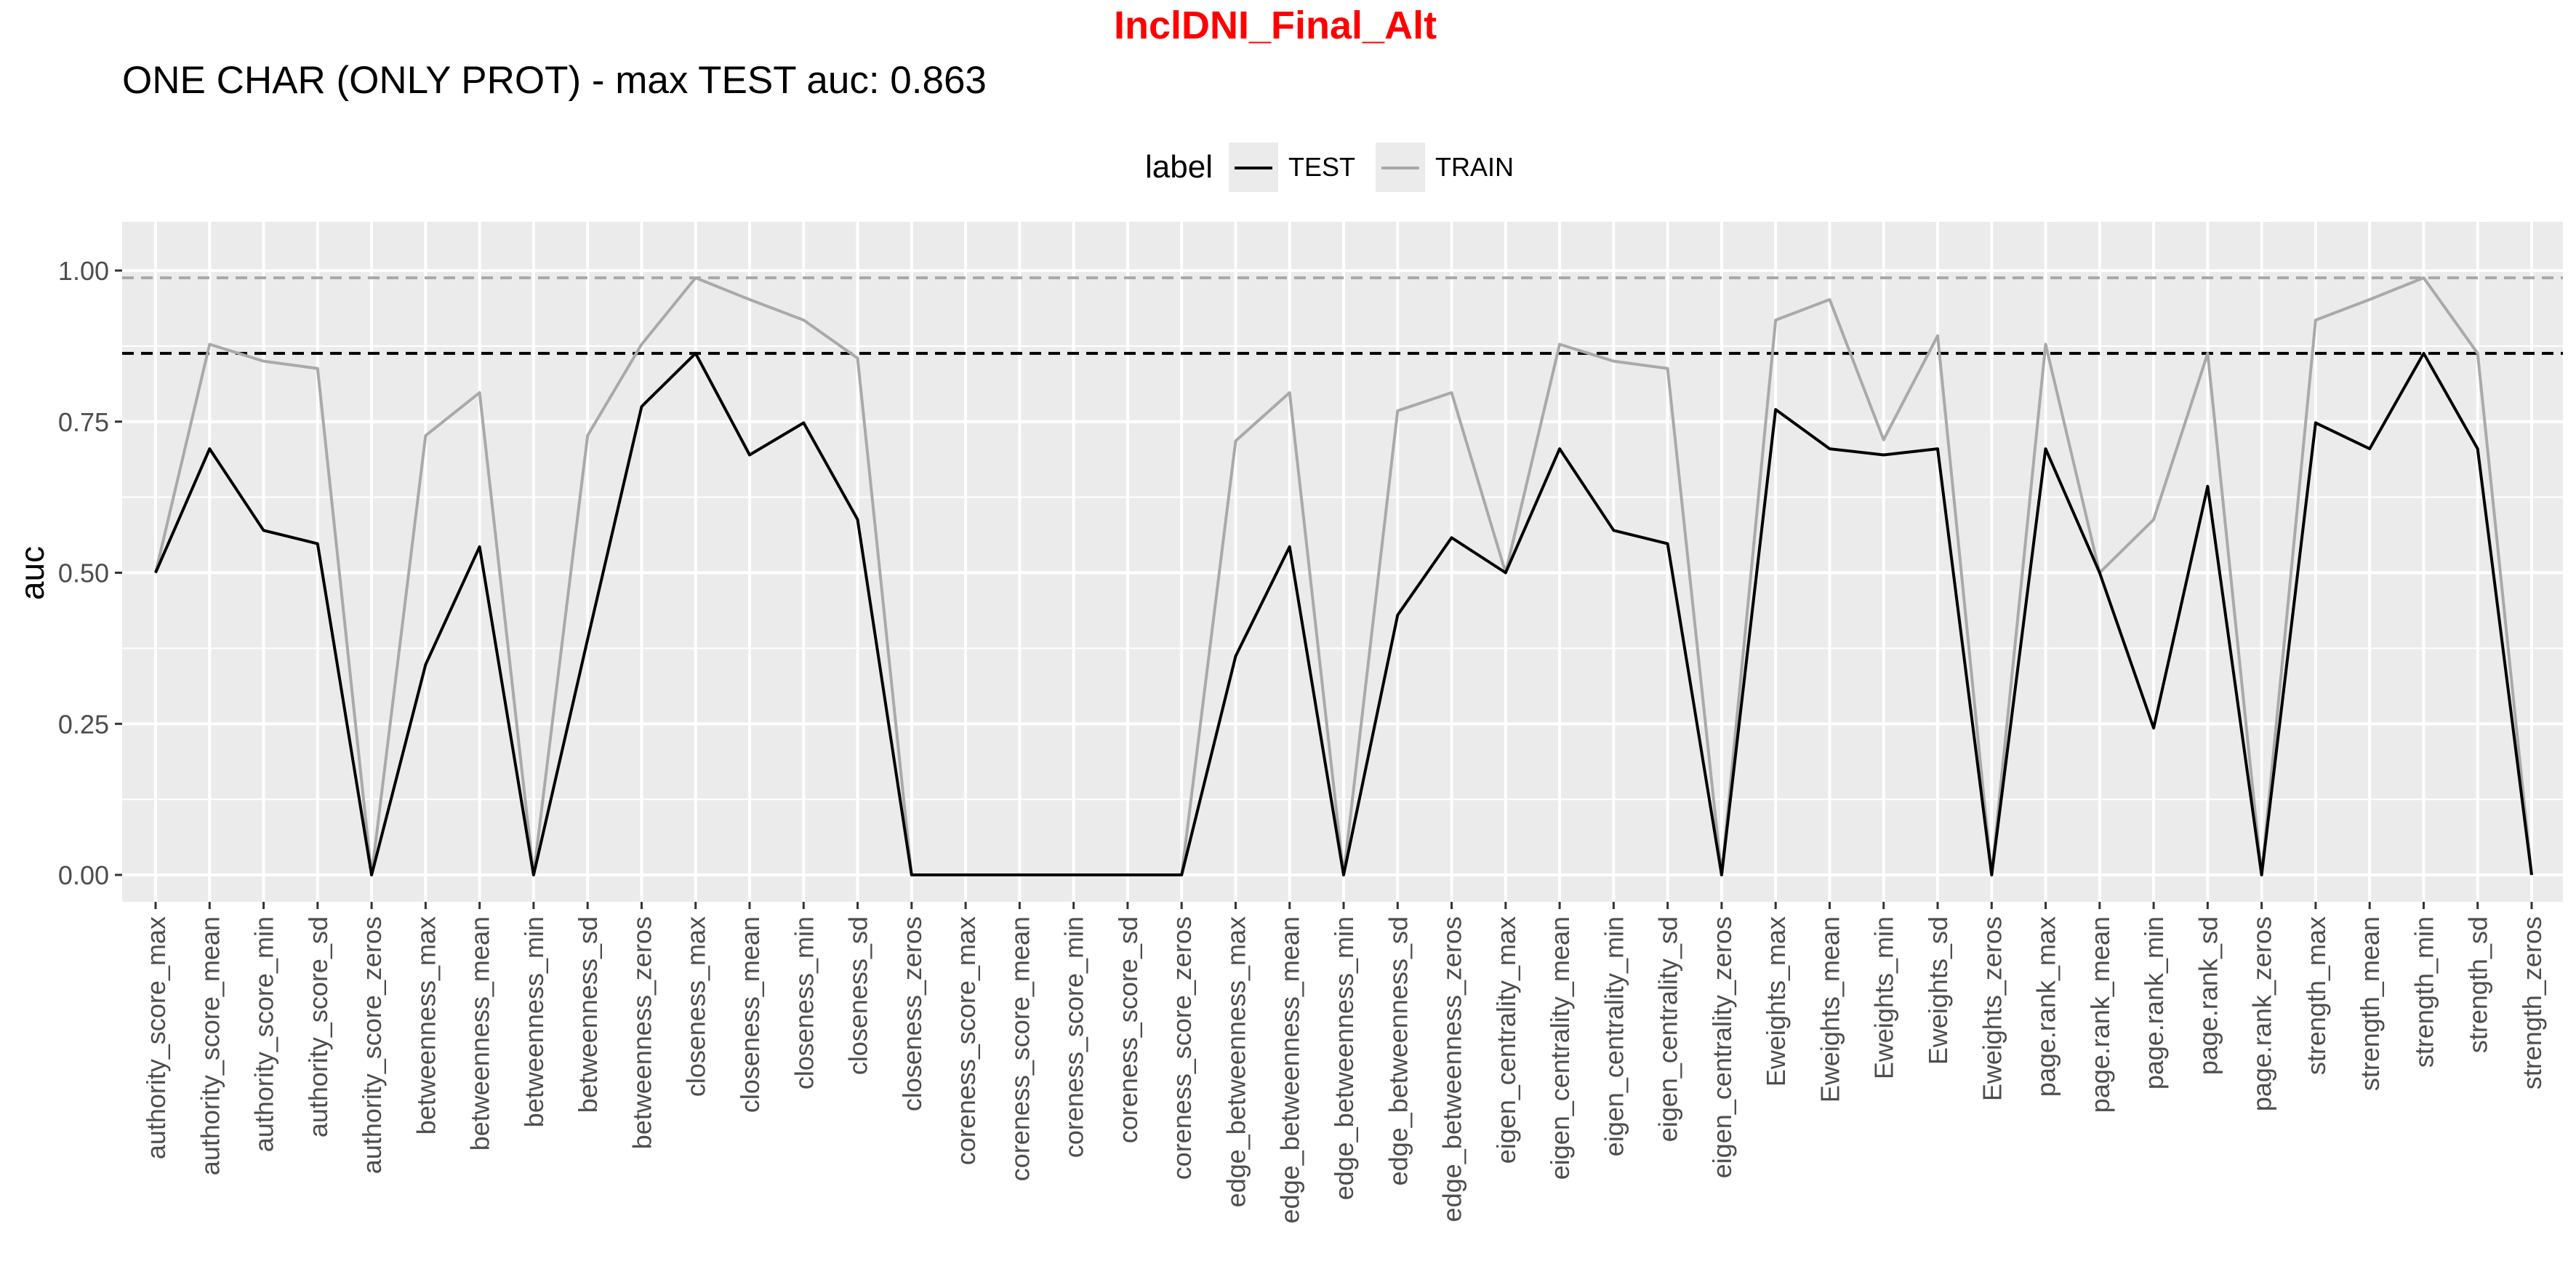 The width and height of the screenshot is (2576, 1288). I want to click on y-tick-label: 0.50, so click(83, 573).